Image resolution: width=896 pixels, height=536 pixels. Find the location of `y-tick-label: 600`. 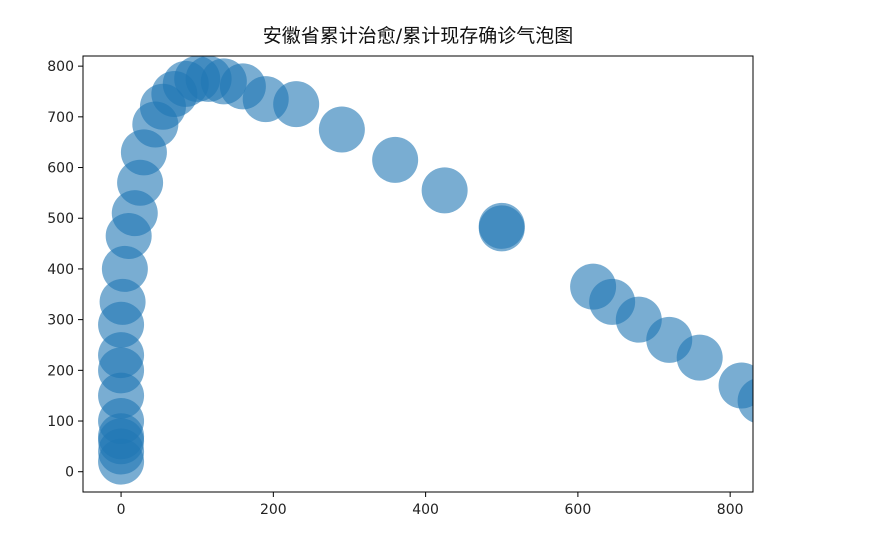

y-tick-label: 600 is located at coordinates (60, 169).